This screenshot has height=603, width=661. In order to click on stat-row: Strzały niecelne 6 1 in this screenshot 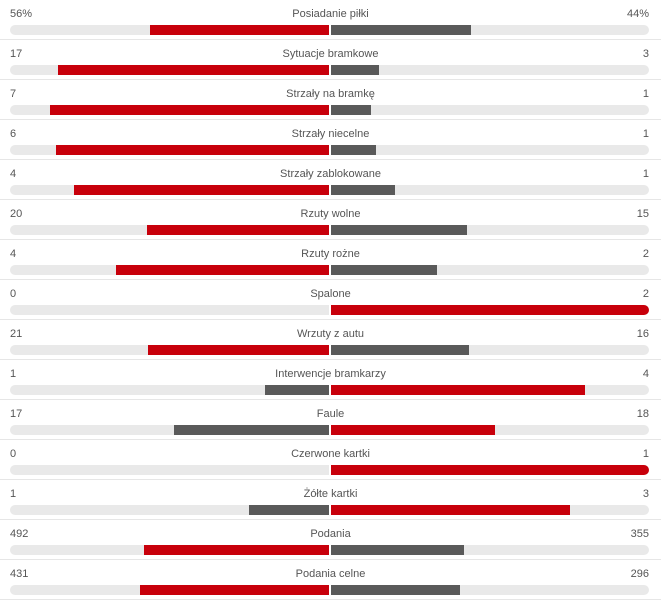, I will do `click(330, 140)`.